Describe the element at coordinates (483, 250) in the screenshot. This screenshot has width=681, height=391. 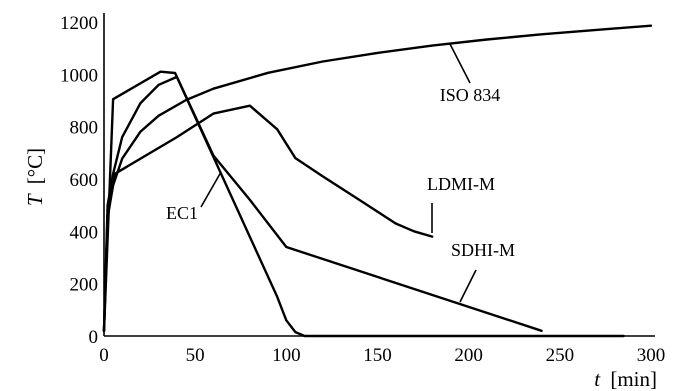
I see `curve-label-sdhi-m: SDHI-M` at that location.